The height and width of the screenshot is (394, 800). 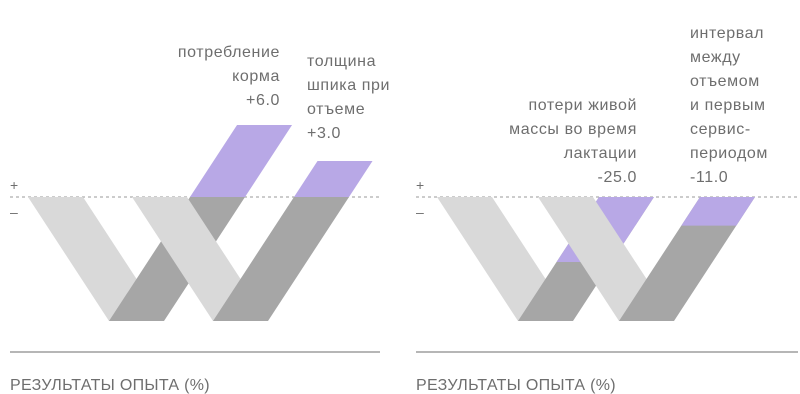 I want to click on category-label-line: массы во время, so click(x=573, y=129).